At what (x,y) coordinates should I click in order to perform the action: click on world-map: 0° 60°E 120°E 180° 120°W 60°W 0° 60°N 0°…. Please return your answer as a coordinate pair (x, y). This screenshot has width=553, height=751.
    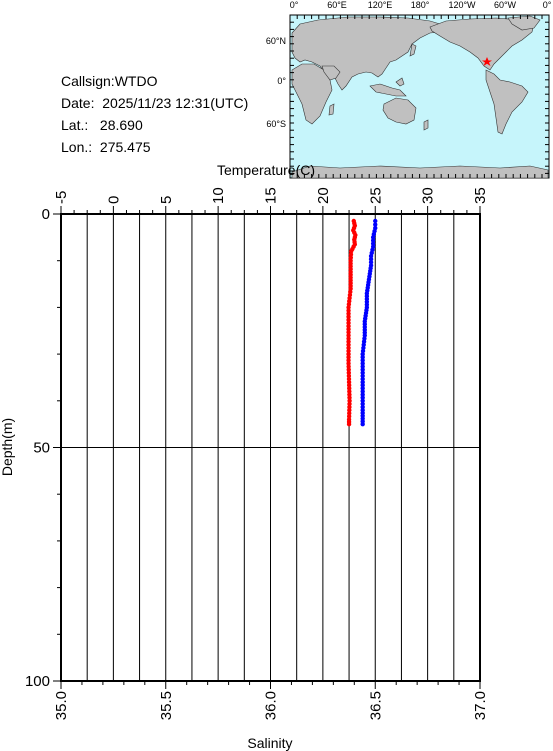
    Looking at the image, I should click on (409, 89).